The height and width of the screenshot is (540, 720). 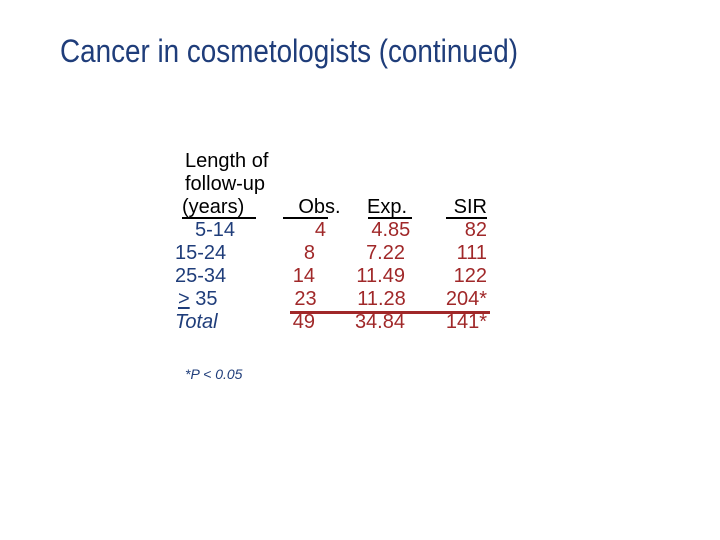 I want to click on years-header-underline, so click(x=219, y=218).